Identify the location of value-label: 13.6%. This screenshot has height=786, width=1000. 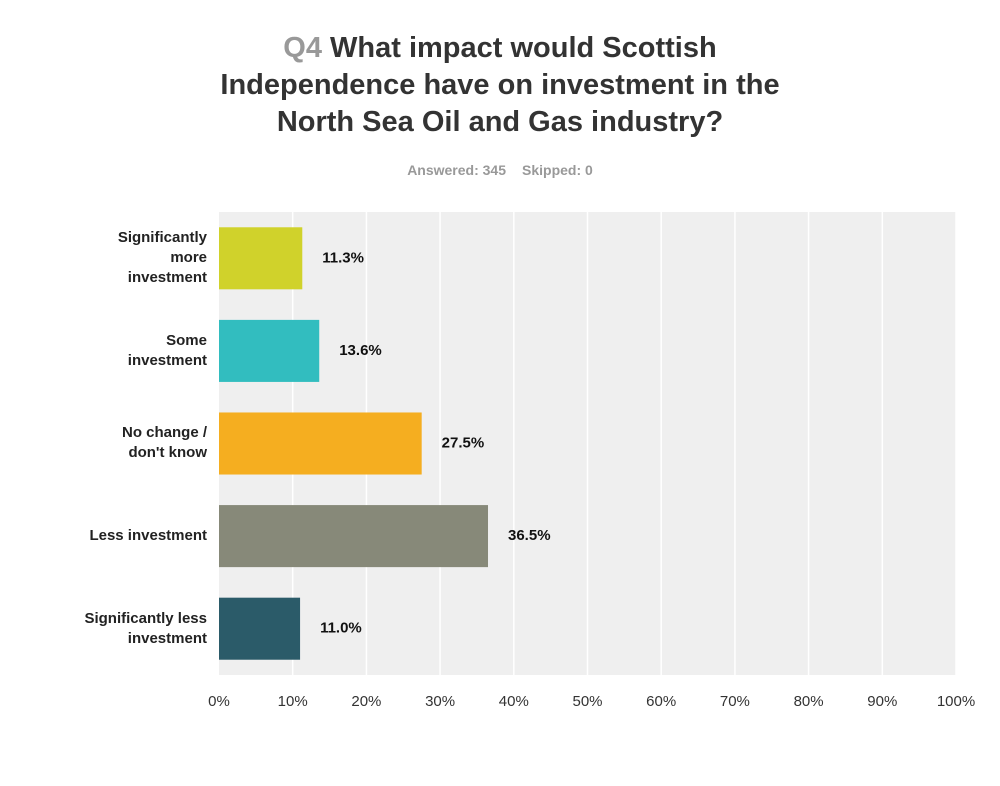
(360, 350).